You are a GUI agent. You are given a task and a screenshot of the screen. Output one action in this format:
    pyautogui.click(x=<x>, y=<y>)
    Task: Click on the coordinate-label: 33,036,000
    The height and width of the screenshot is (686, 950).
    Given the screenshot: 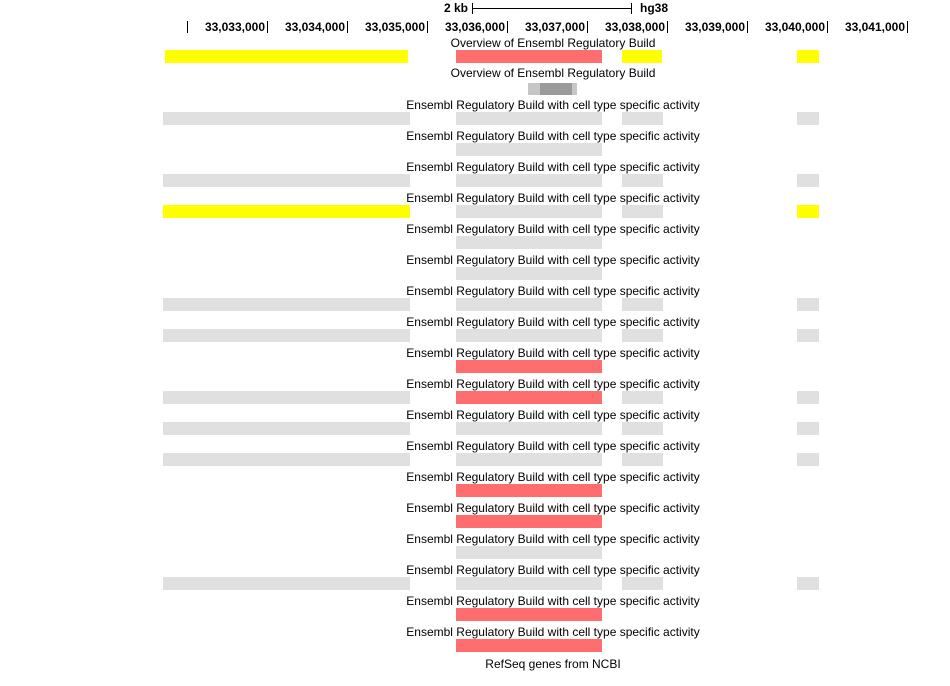 What is the action you would take?
    pyautogui.click(x=474, y=27)
    